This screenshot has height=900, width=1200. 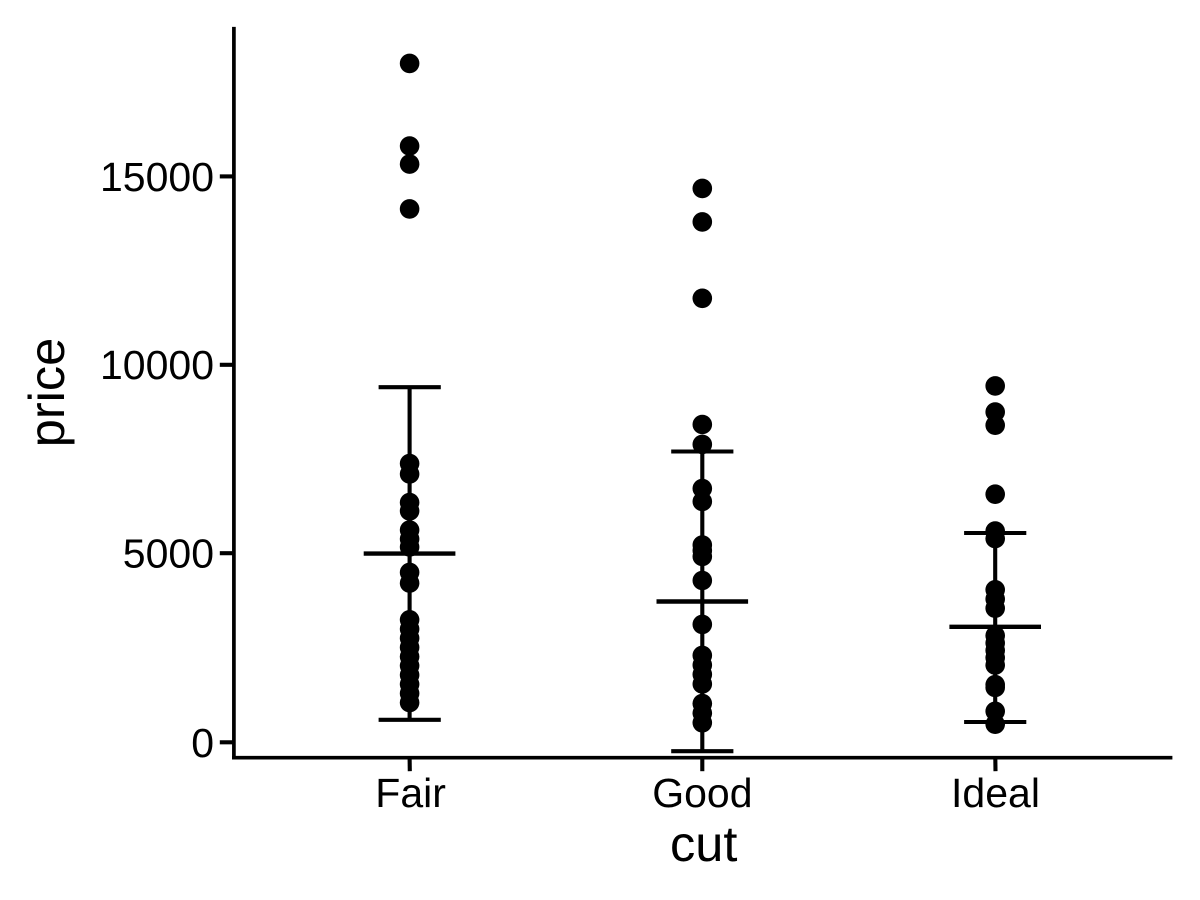 I want to click on svg-text: Fair, so click(x=410, y=793).